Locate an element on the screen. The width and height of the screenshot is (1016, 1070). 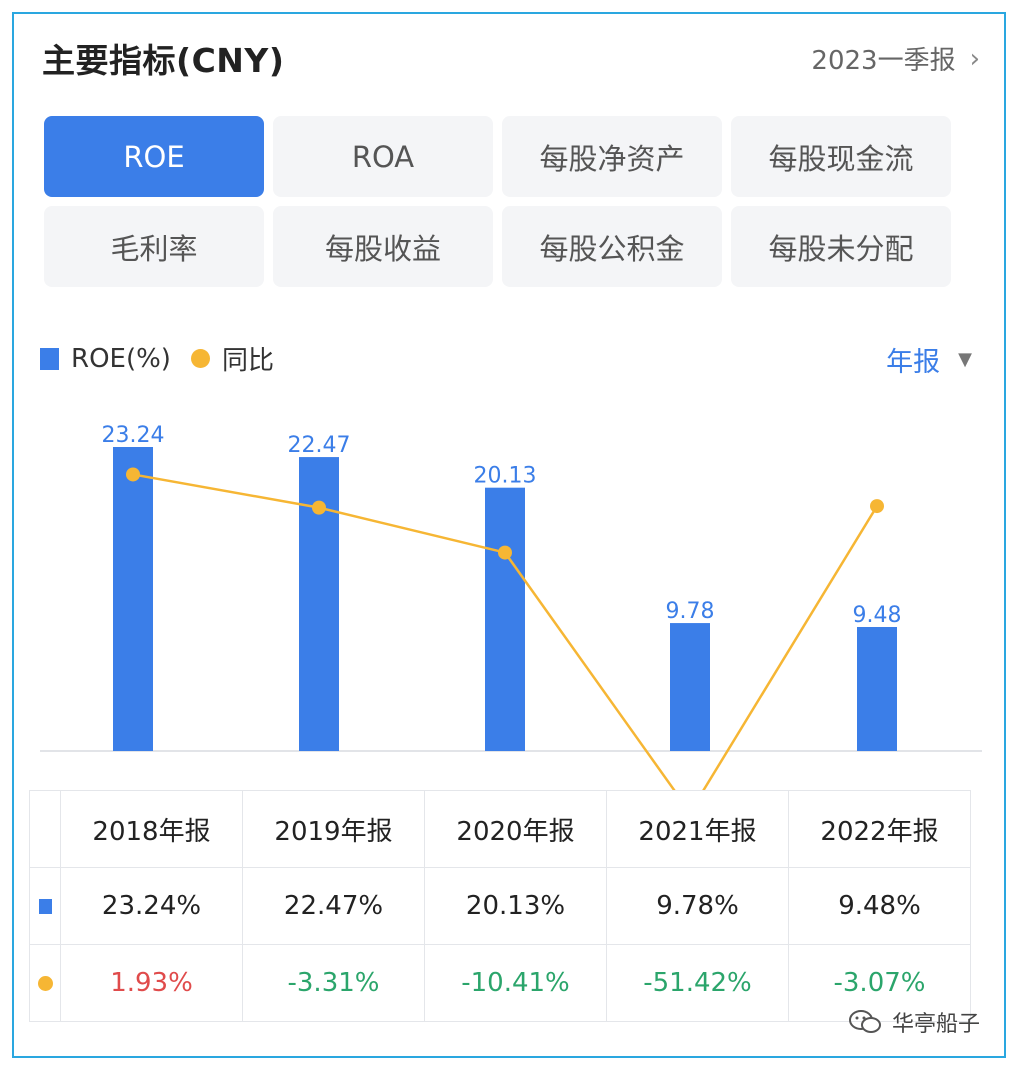
report-period-label: 2023一季报 is located at coordinates (883, 61).